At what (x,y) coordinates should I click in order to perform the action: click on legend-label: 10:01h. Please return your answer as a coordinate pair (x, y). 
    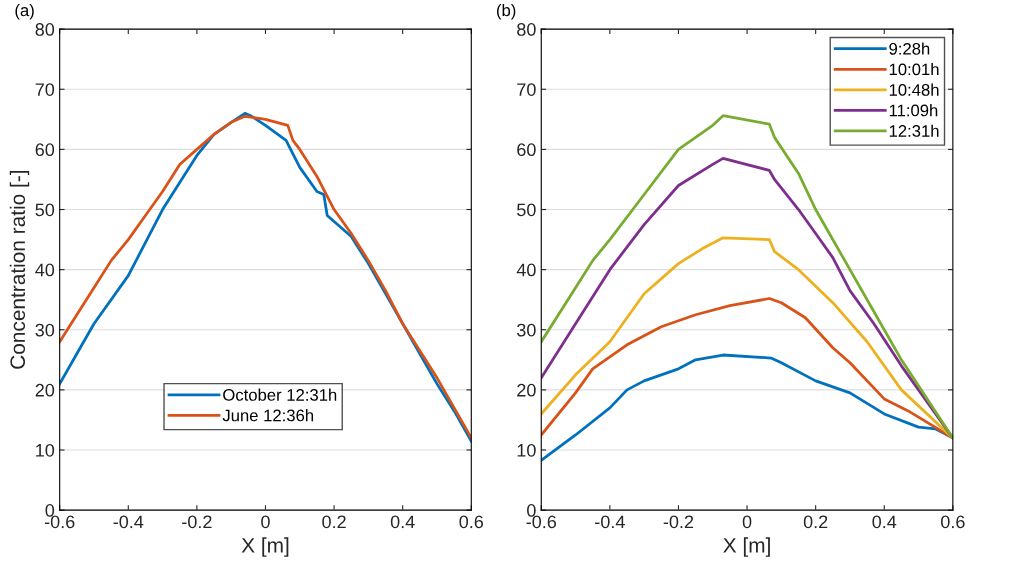
    Looking at the image, I should click on (914, 69).